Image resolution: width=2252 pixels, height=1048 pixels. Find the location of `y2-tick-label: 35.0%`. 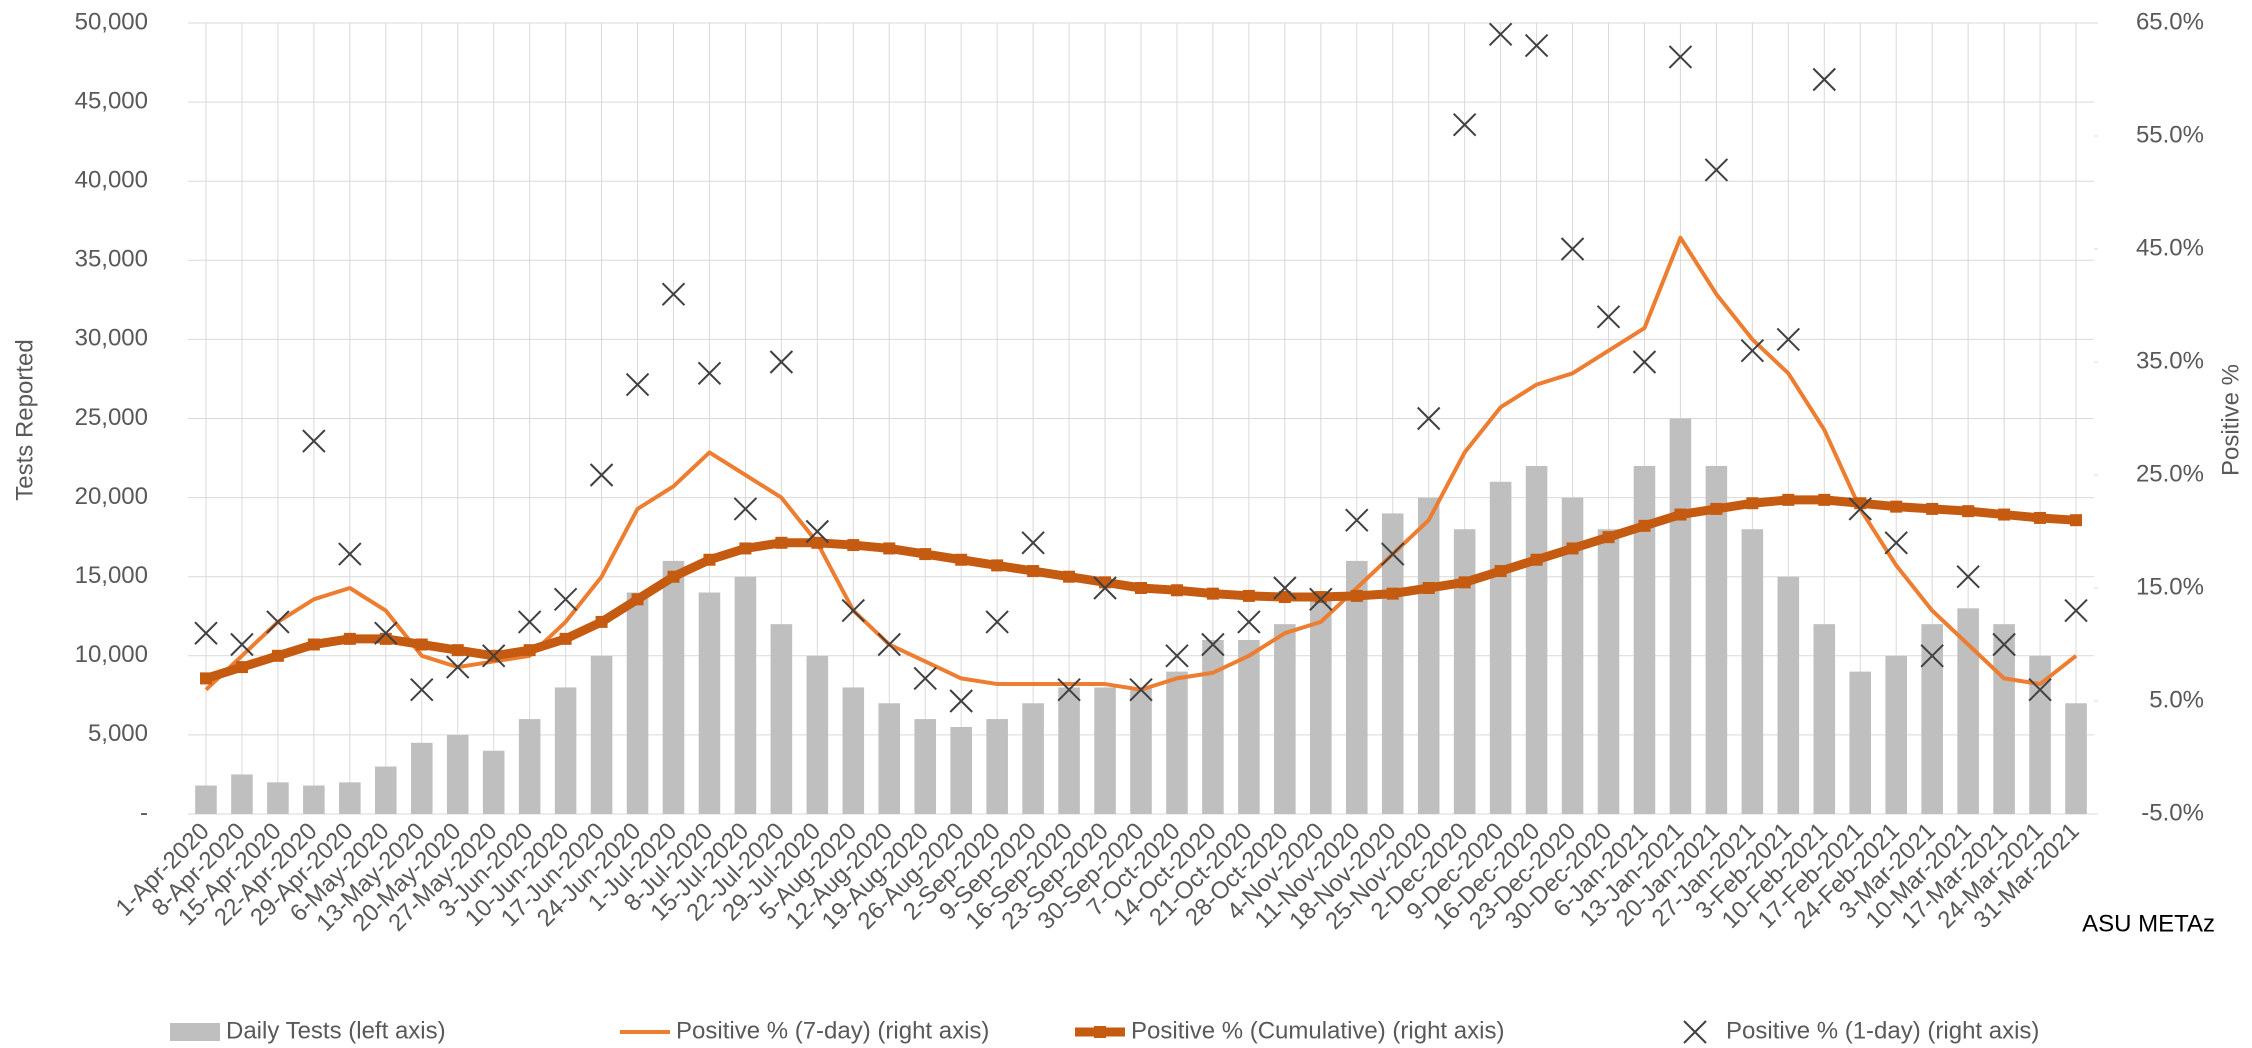

y2-tick-label: 35.0% is located at coordinates (2170, 360).